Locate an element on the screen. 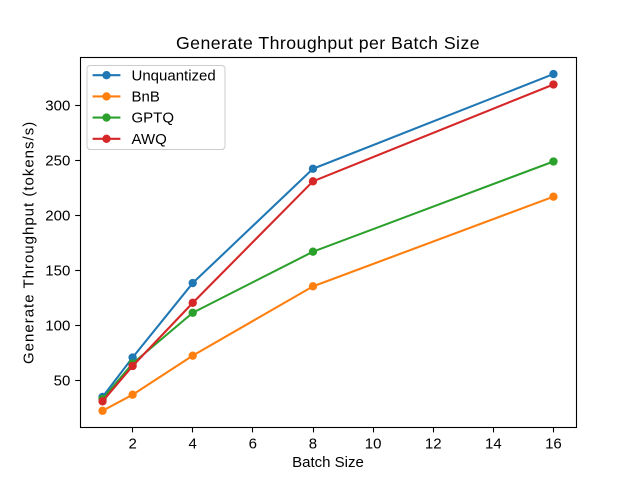 This screenshot has width=640, height=480. svg-text: 100 is located at coordinates (57, 326).